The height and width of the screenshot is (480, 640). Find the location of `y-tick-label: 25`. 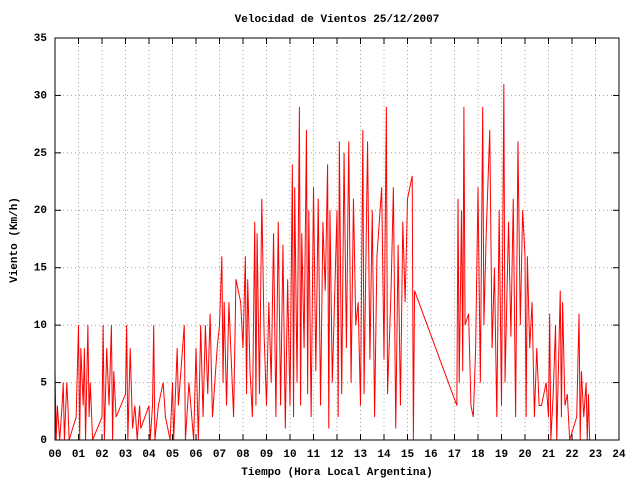

y-tick-label: 25 is located at coordinates (41, 154).